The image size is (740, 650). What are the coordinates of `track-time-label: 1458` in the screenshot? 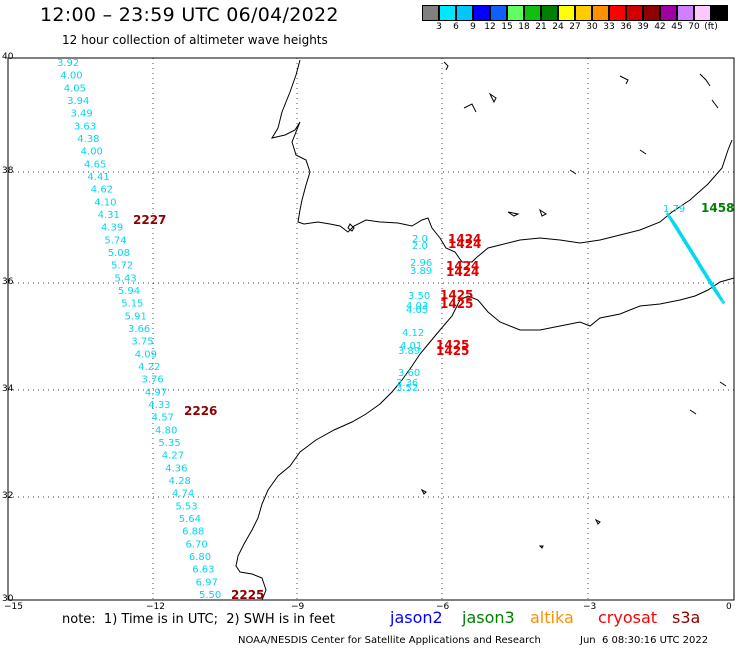 It's located at (717, 208).